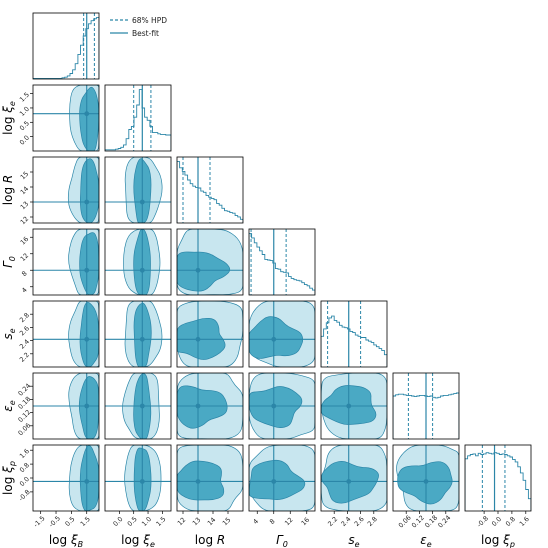  What do you see at coordinates (24, 317) in the screenshot?
I see `ytick-label-4-3: 2.8` at bounding box center [24, 317].